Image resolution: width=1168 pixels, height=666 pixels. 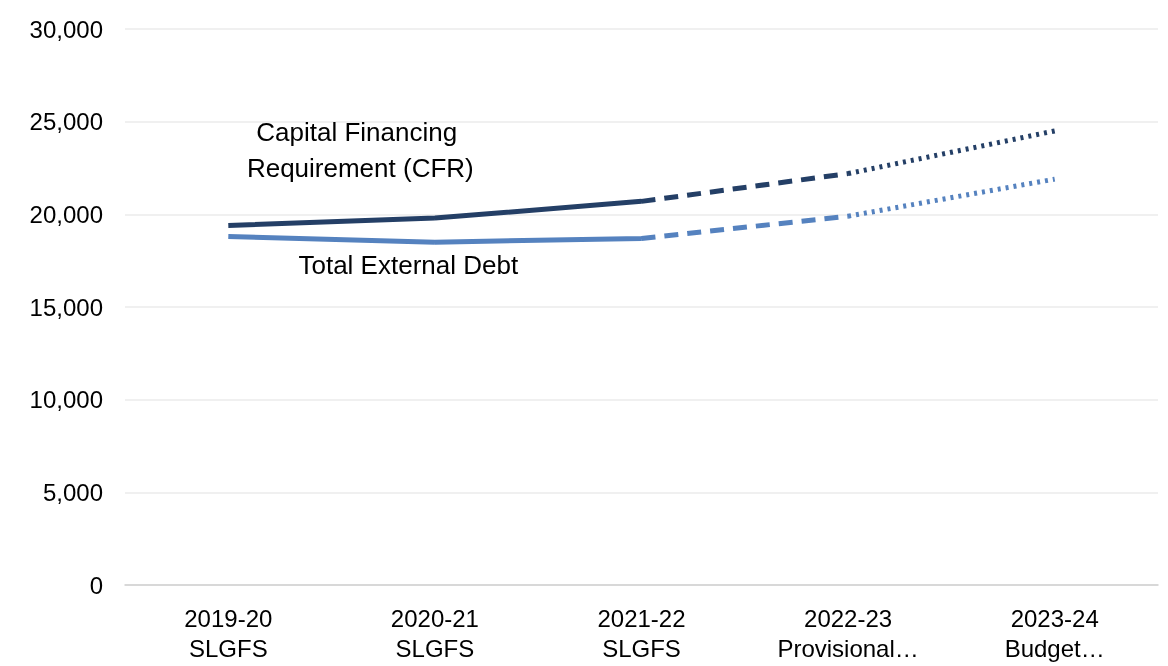 I want to click on x-tick-label: 2019-20 SLGFS, so click(x=228, y=633).